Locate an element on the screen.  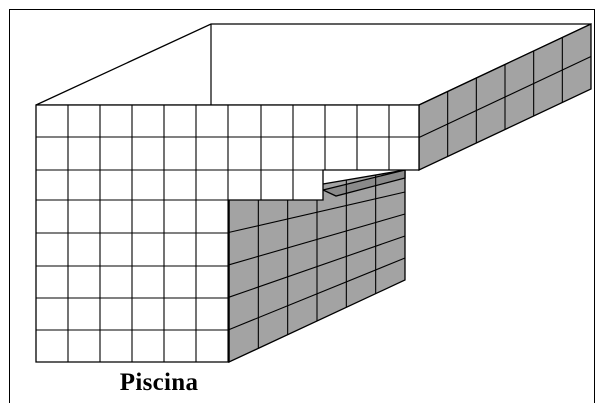
pool-wall-shadow is located at coordinates (363, 183).